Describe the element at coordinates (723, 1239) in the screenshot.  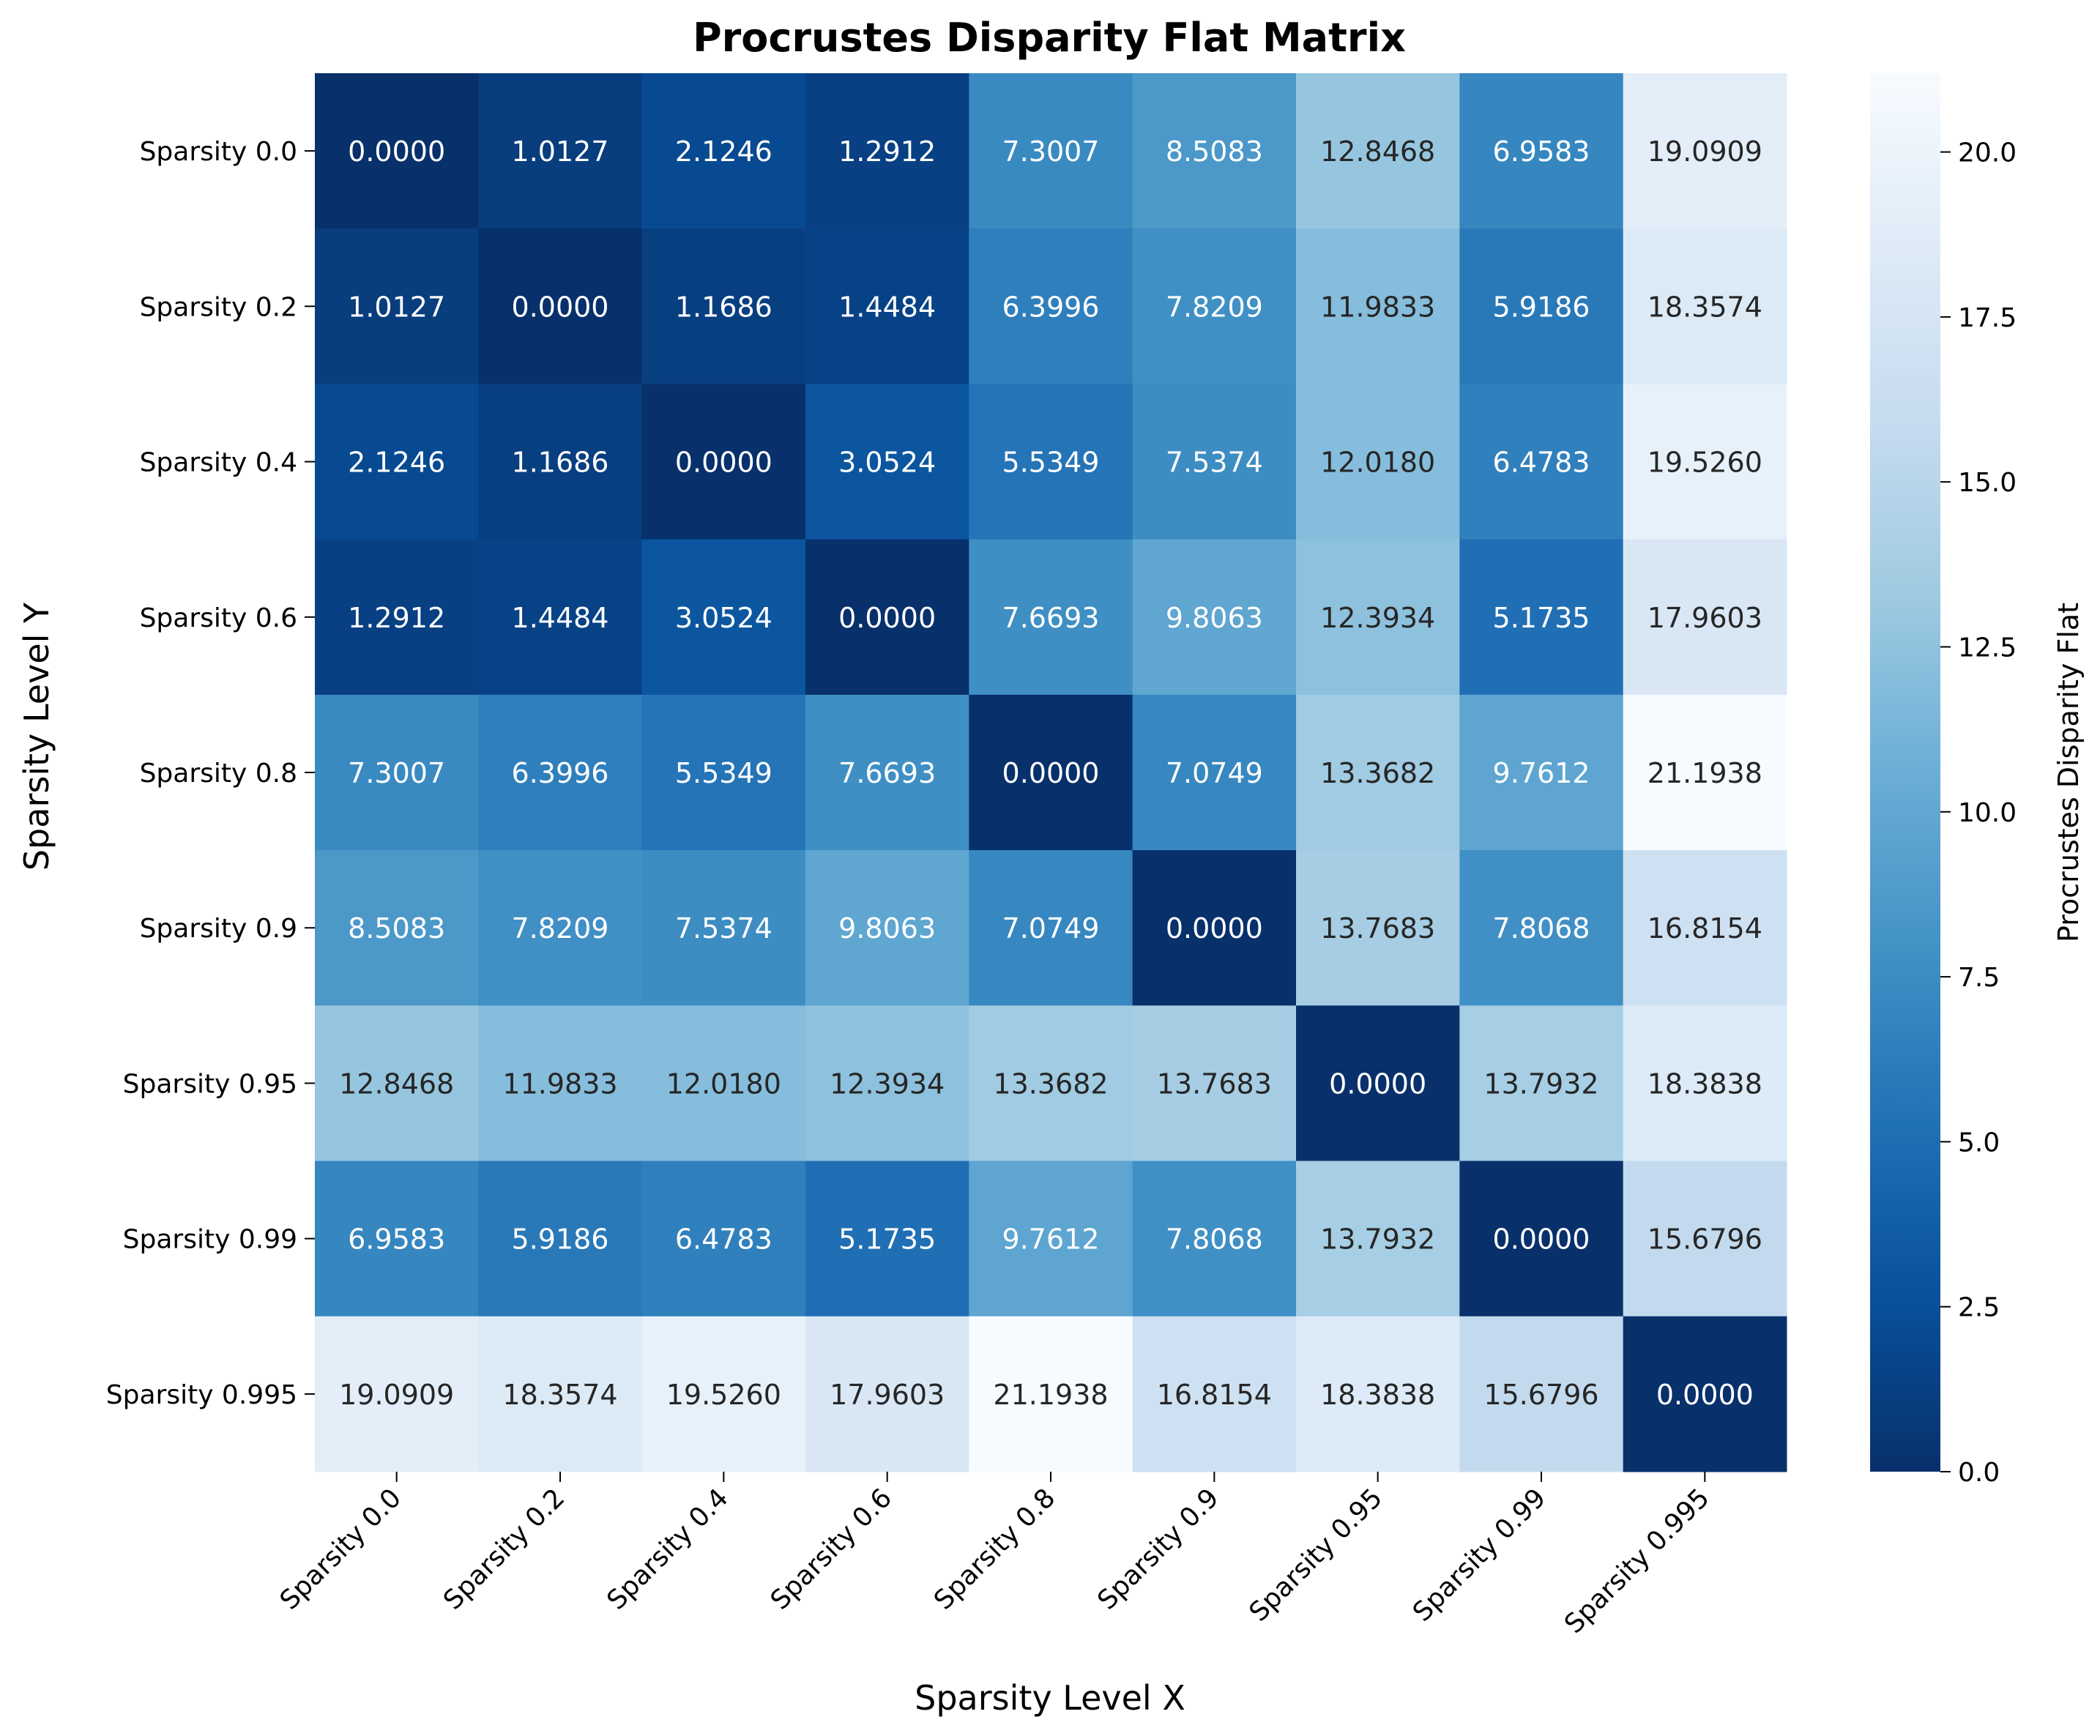
I see `cell-value-label: 6.4783` at that location.